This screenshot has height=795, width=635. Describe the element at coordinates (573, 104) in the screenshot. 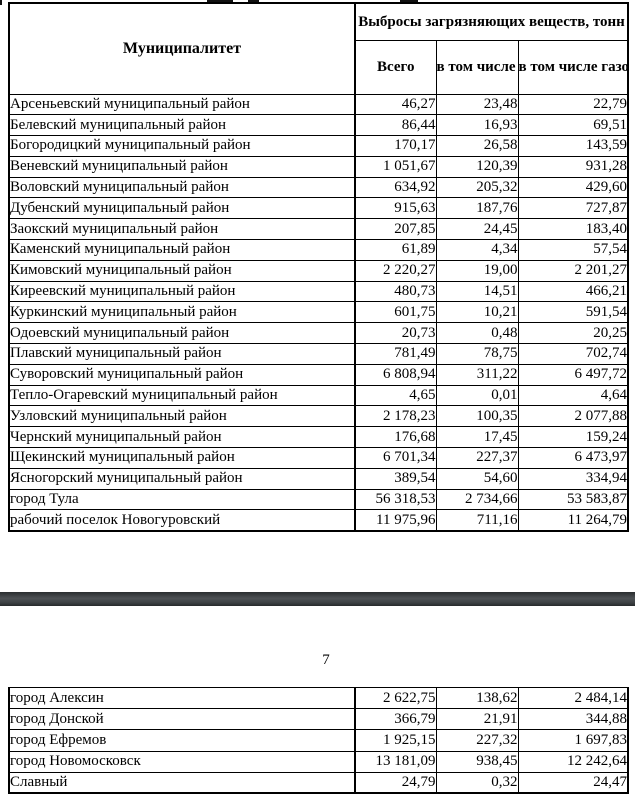

I see `gaseous-value-cell: 22,79` at that location.